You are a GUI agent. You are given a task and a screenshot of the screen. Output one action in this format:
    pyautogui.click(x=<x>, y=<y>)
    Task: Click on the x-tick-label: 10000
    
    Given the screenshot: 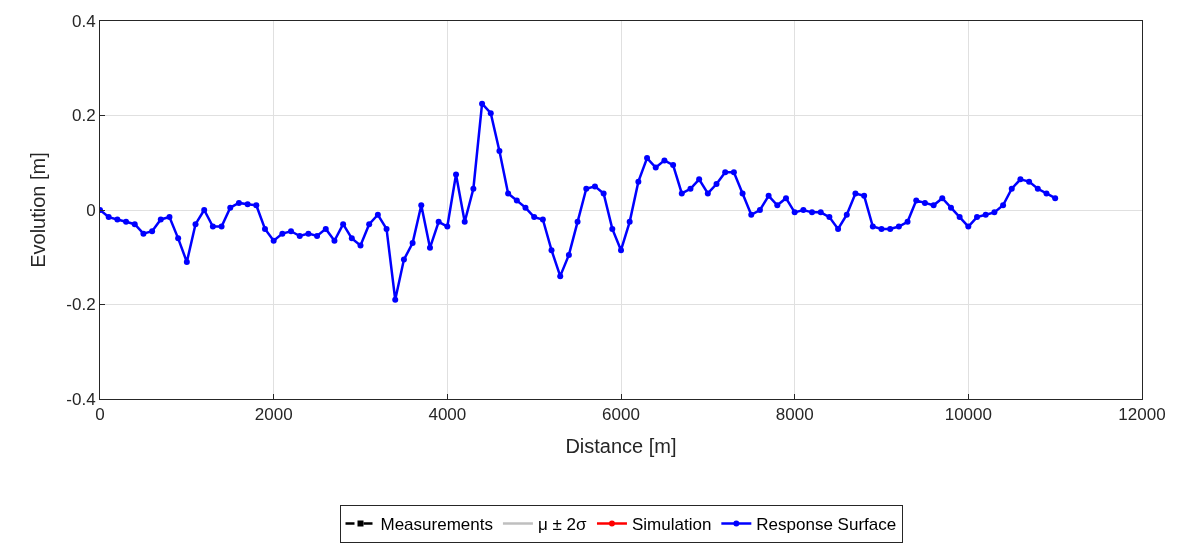 What is the action you would take?
    pyautogui.click(x=968, y=415)
    